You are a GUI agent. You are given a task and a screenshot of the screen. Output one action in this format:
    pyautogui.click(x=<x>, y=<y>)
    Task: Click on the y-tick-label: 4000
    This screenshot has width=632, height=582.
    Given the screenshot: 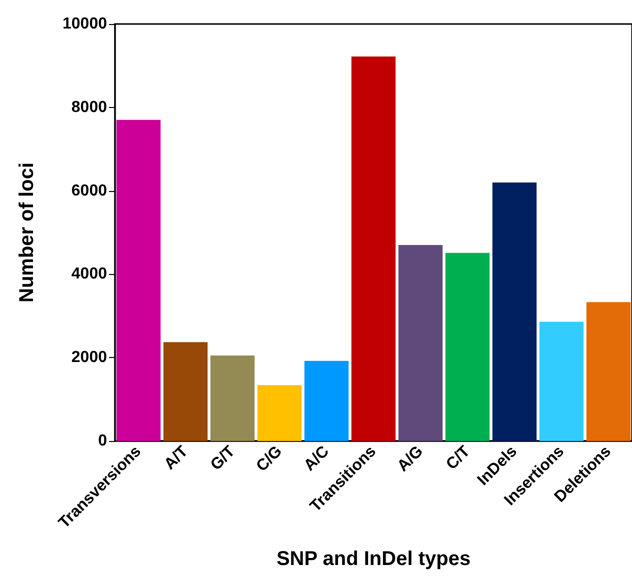 What is the action you would take?
    pyautogui.click(x=89, y=274)
    